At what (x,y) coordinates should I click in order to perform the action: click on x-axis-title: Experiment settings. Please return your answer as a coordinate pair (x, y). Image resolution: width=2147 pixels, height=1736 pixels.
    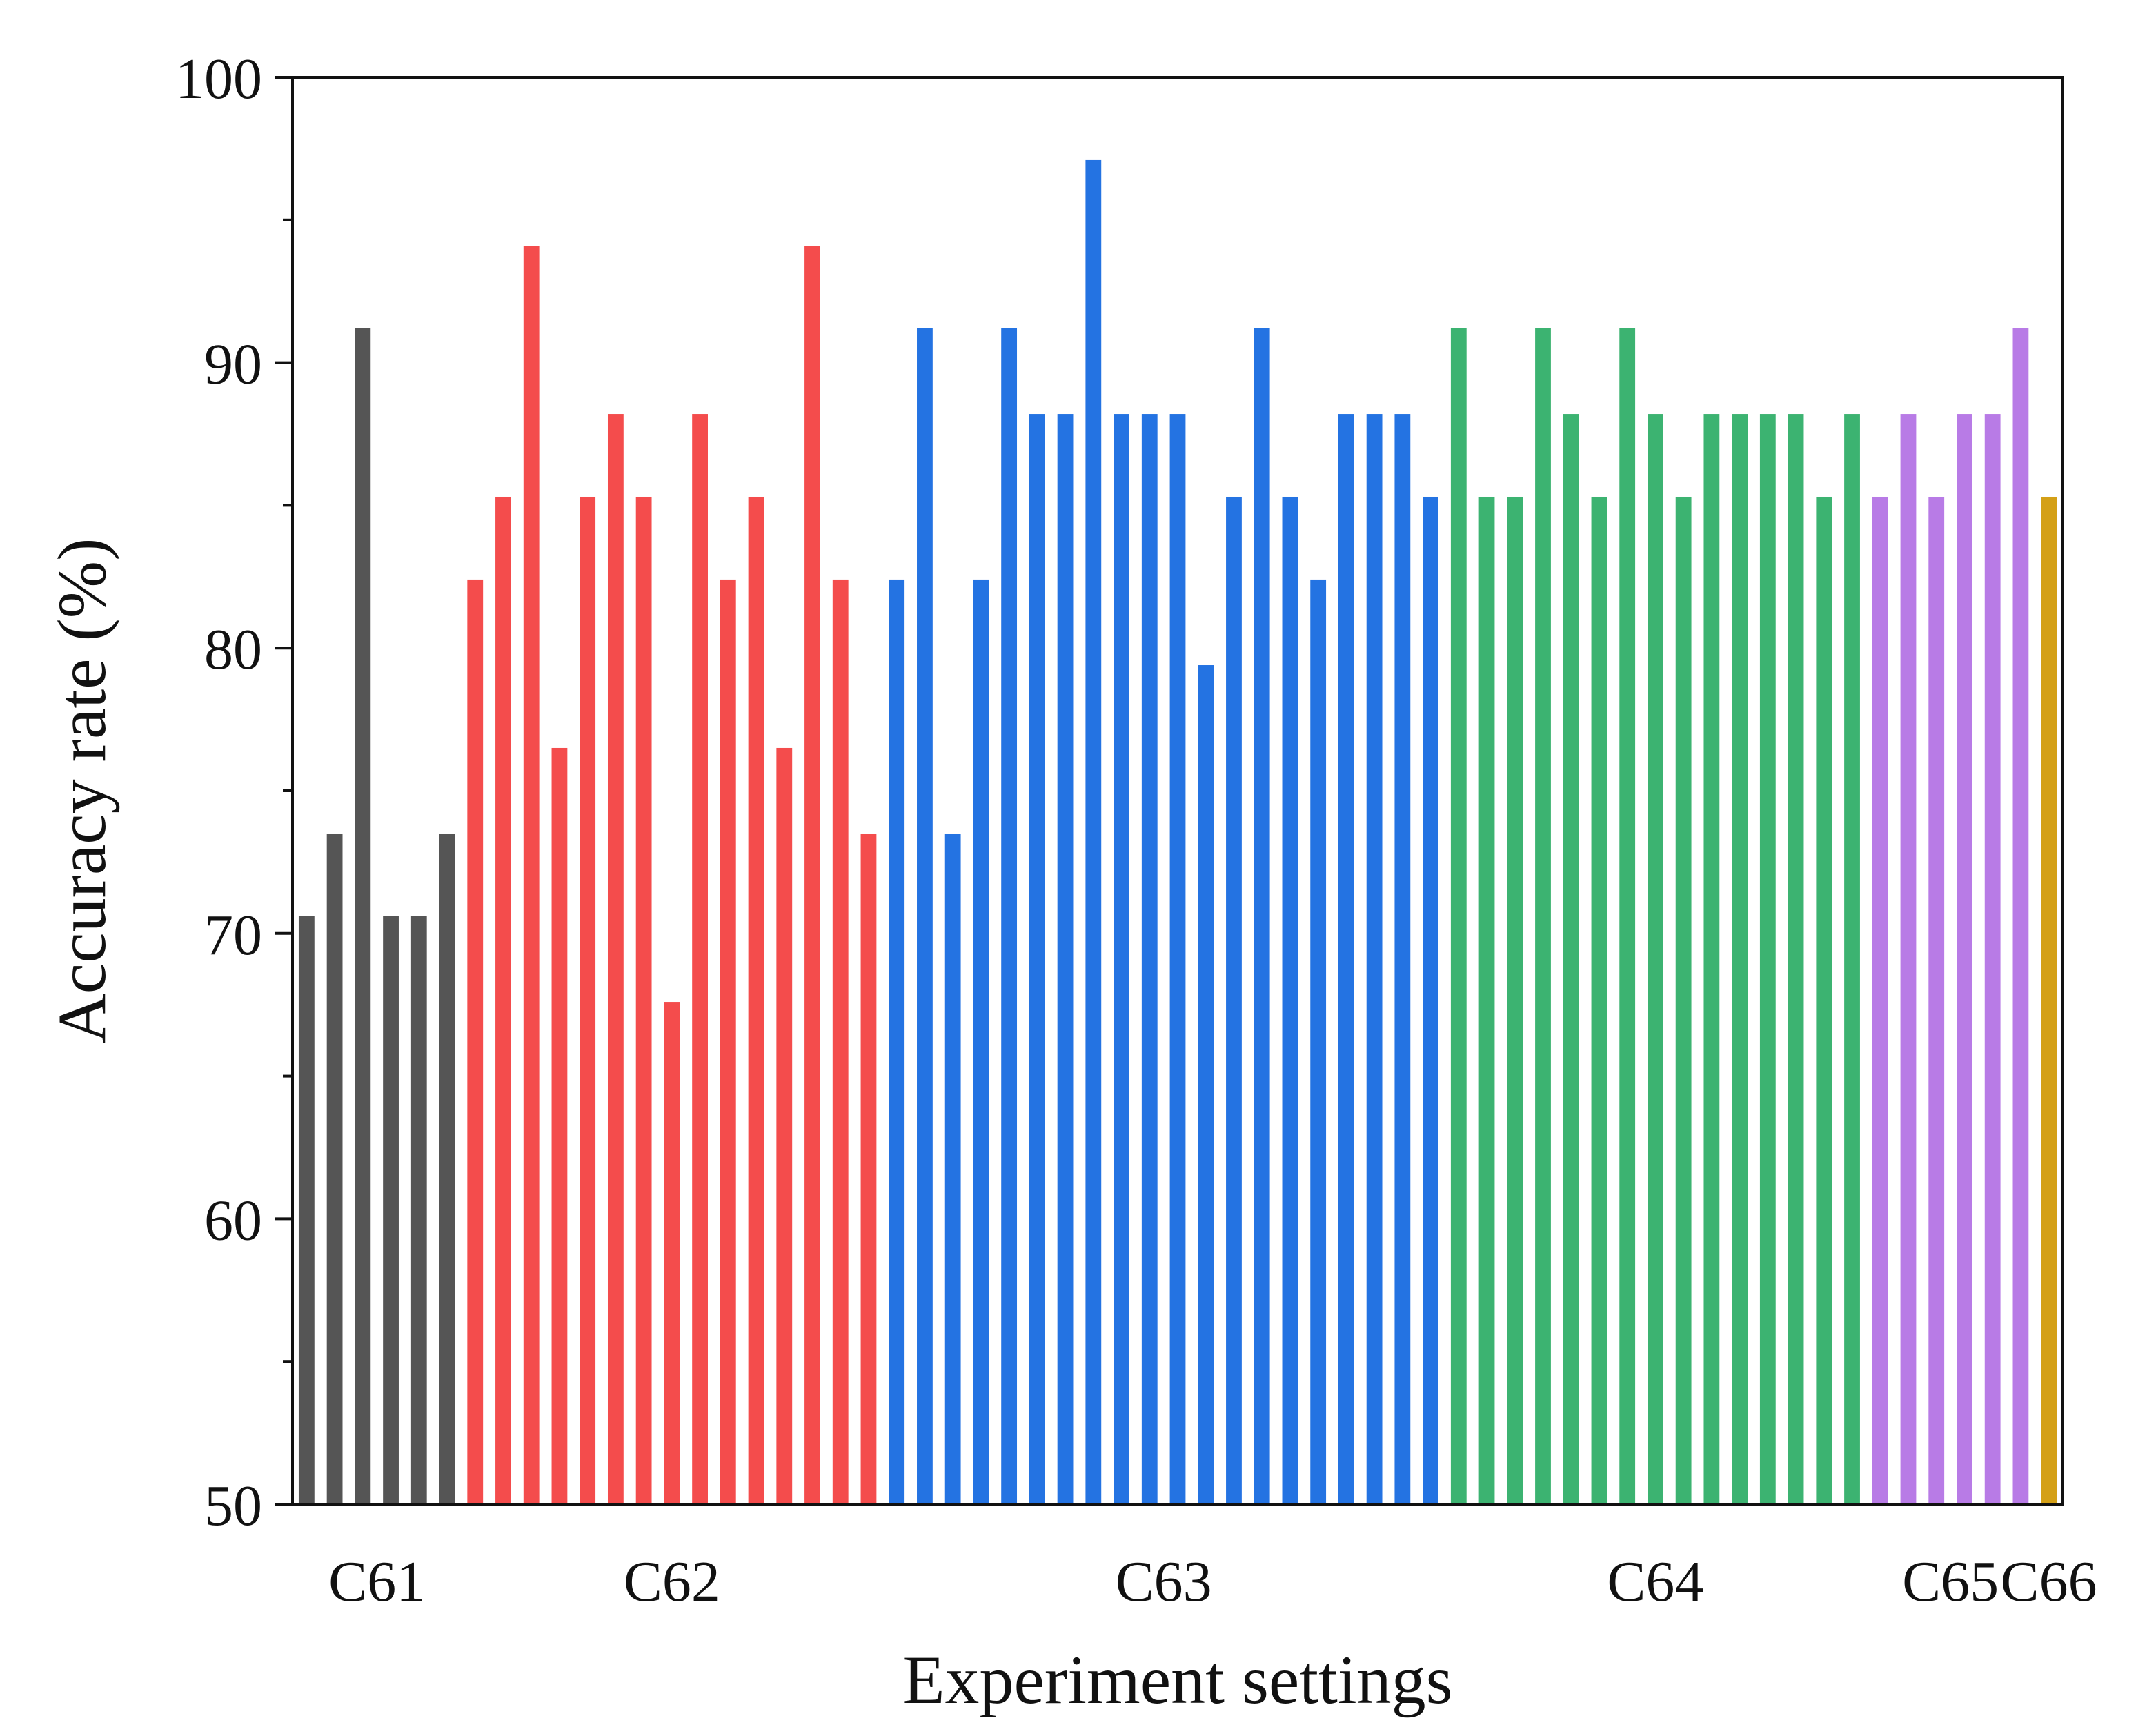
    Looking at the image, I should click on (1177, 1680).